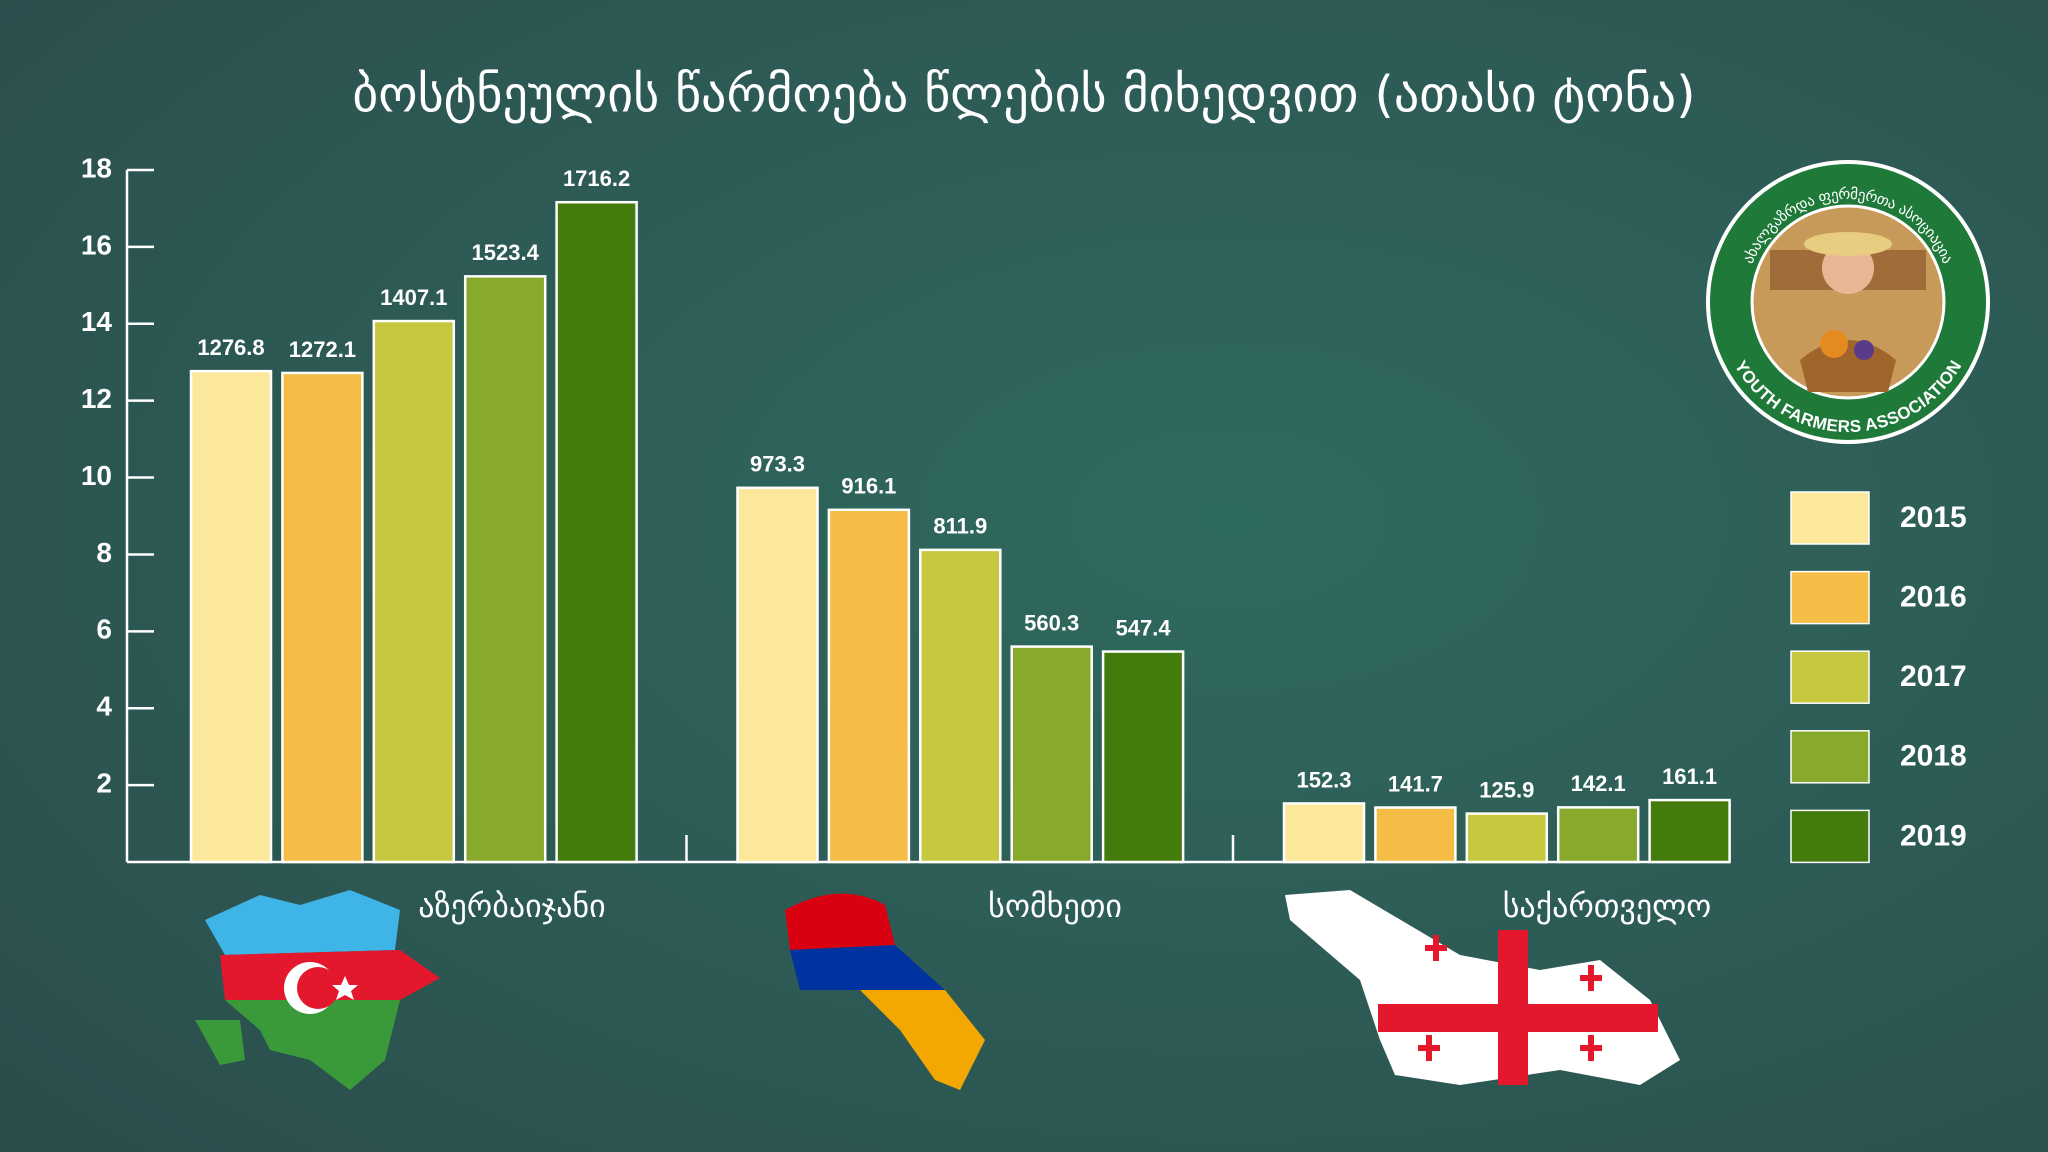  What do you see at coordinates (596, 178) in the screenshot?
I see `value-label: 1716.2` at bounding box center [596, 178].